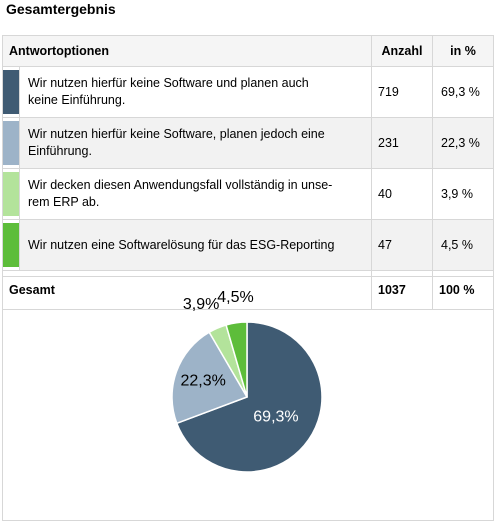  Describe the element at coordinates (203, 381) in the screenshot. I see `pie-data-label: 22,3%` at that location.